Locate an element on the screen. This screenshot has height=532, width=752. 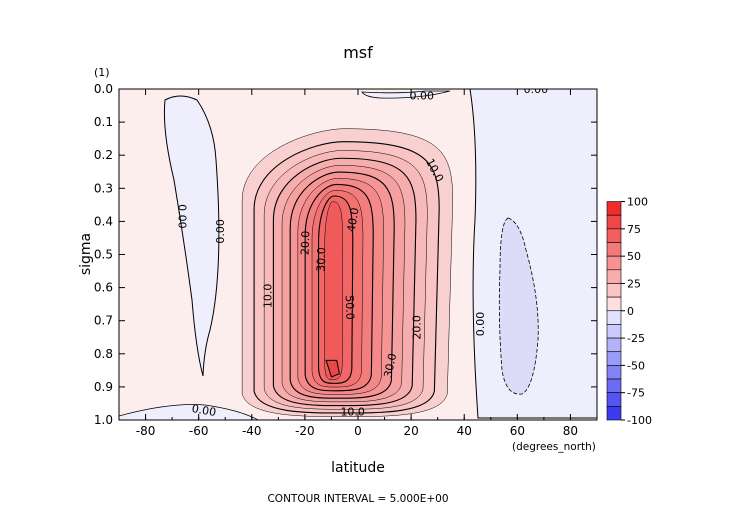
northern-negative-cell is located at coordinates (191, 236).